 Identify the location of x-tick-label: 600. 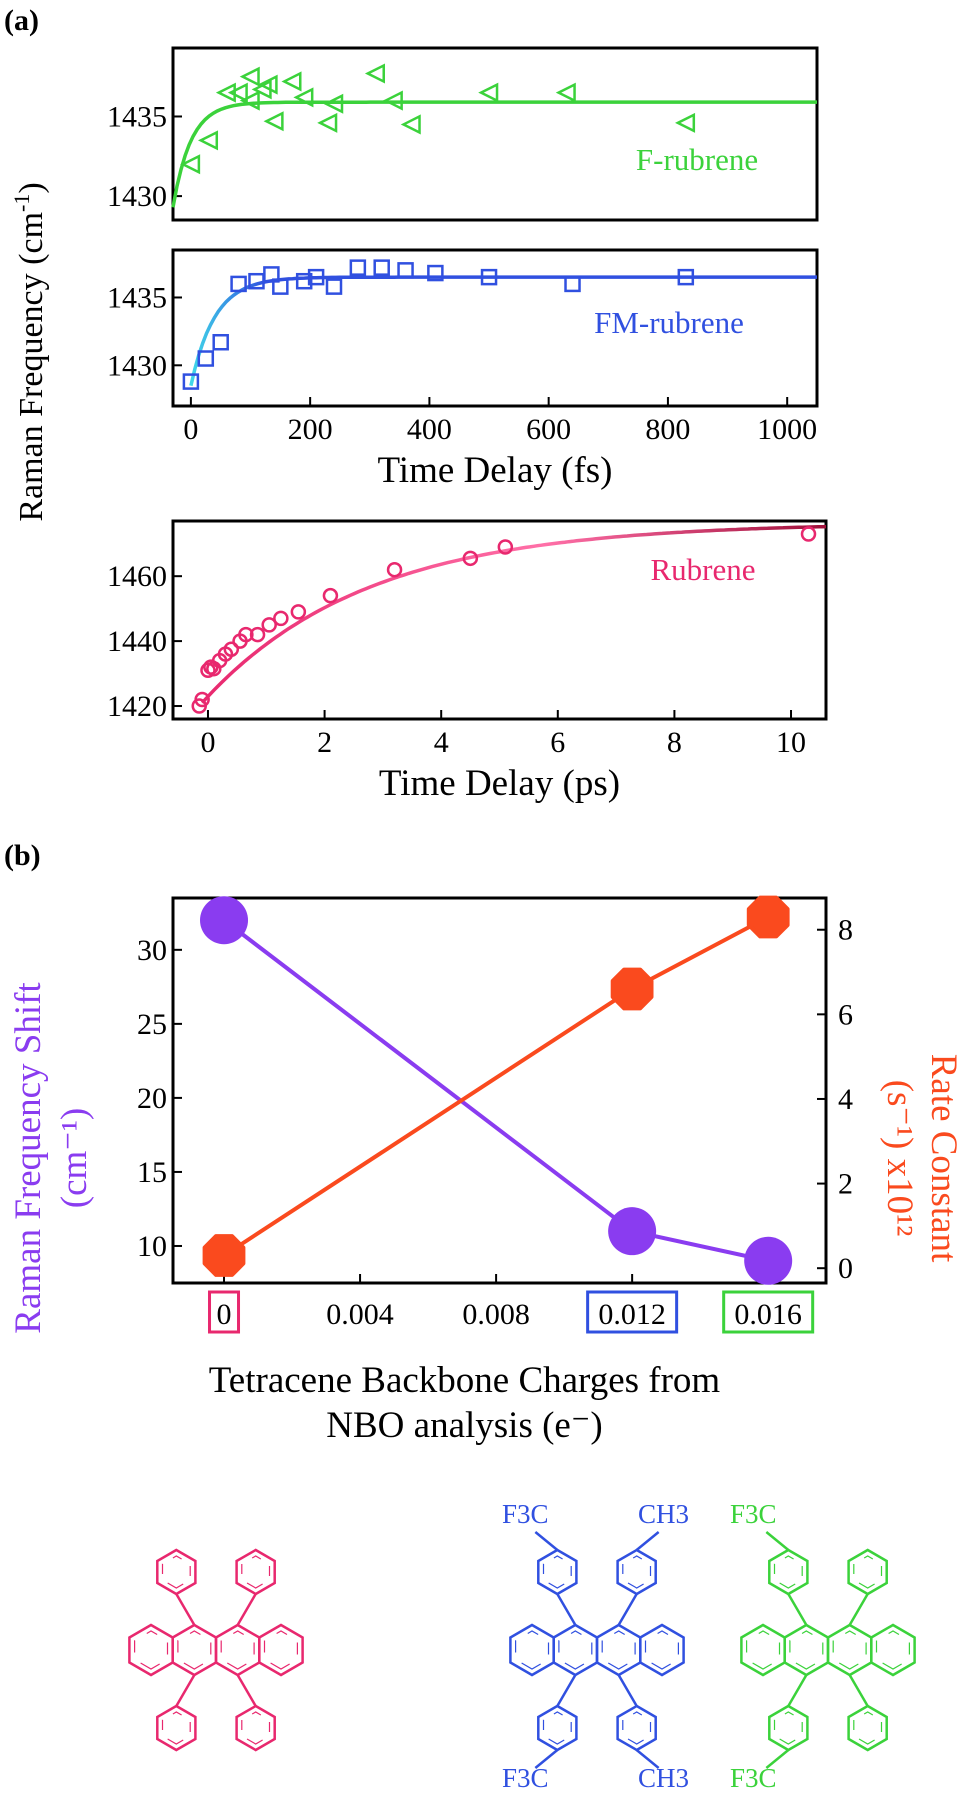
(548, 429).